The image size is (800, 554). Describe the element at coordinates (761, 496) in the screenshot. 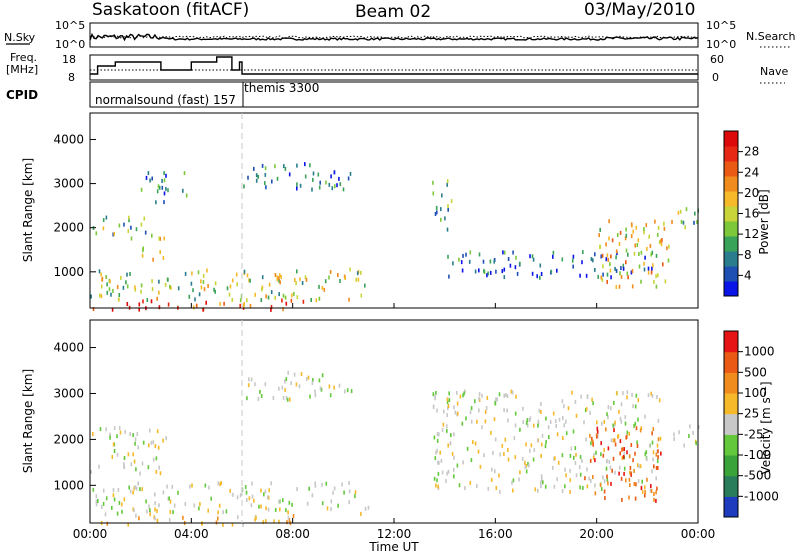

I see `colorbar-tick-label: -1000` at that location.